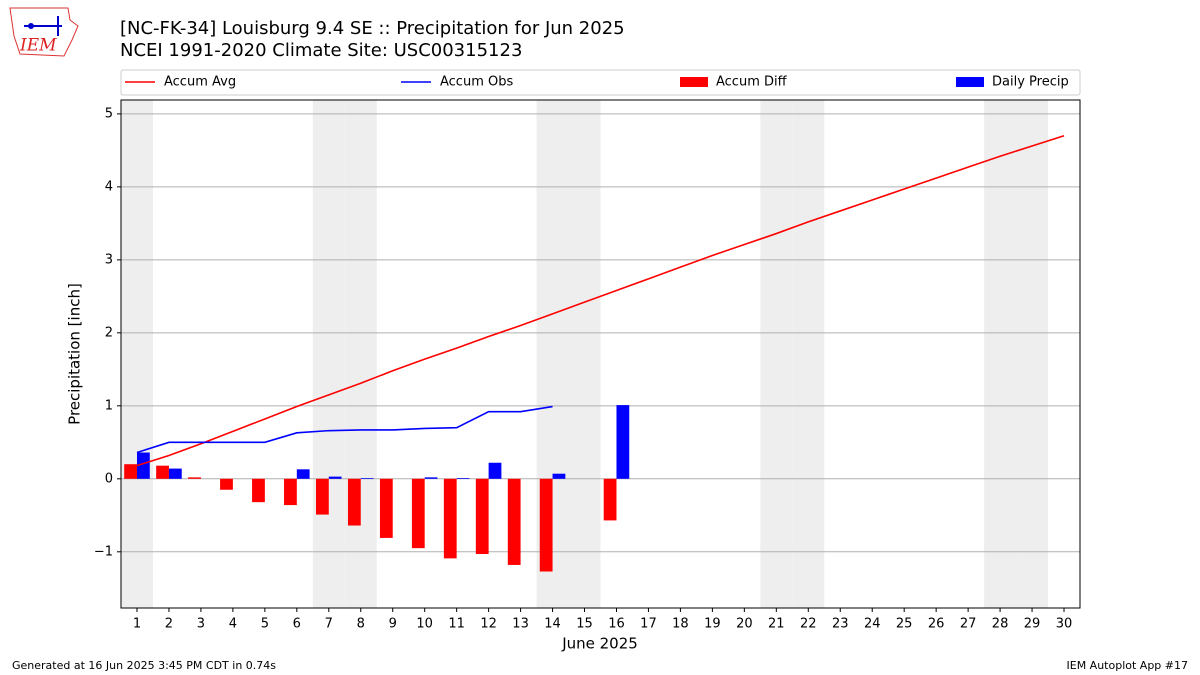 The width and height of the screenshot is (1200, 675). What do you see at coordinates (648, 624) in the screenshot?
I see `x-tick-label: 17` at bounding box center [648, 624].